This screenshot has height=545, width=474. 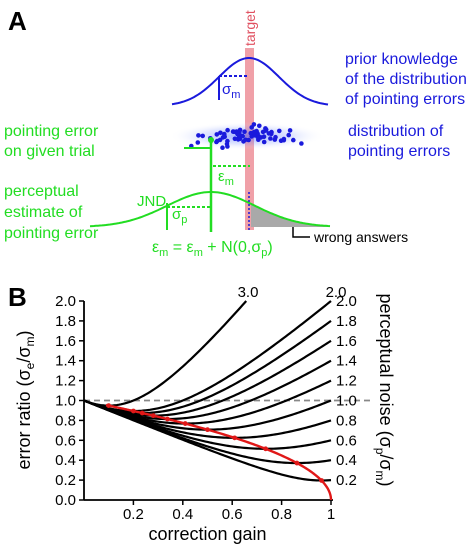 What do you see at coordinates (210, 209) in the screenshot?
I see `perceptual-distribution-curve` at bounding box center [210, 209].